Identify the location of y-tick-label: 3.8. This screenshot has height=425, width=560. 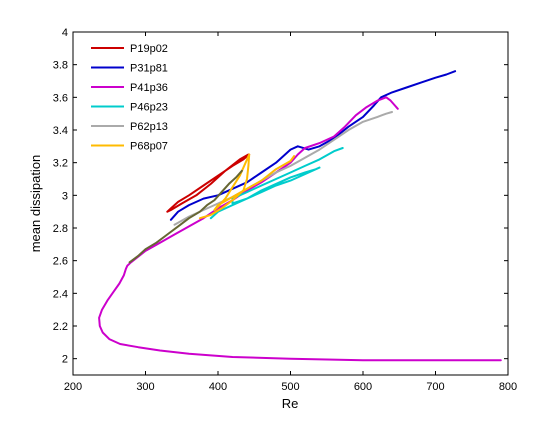
(60, 66).